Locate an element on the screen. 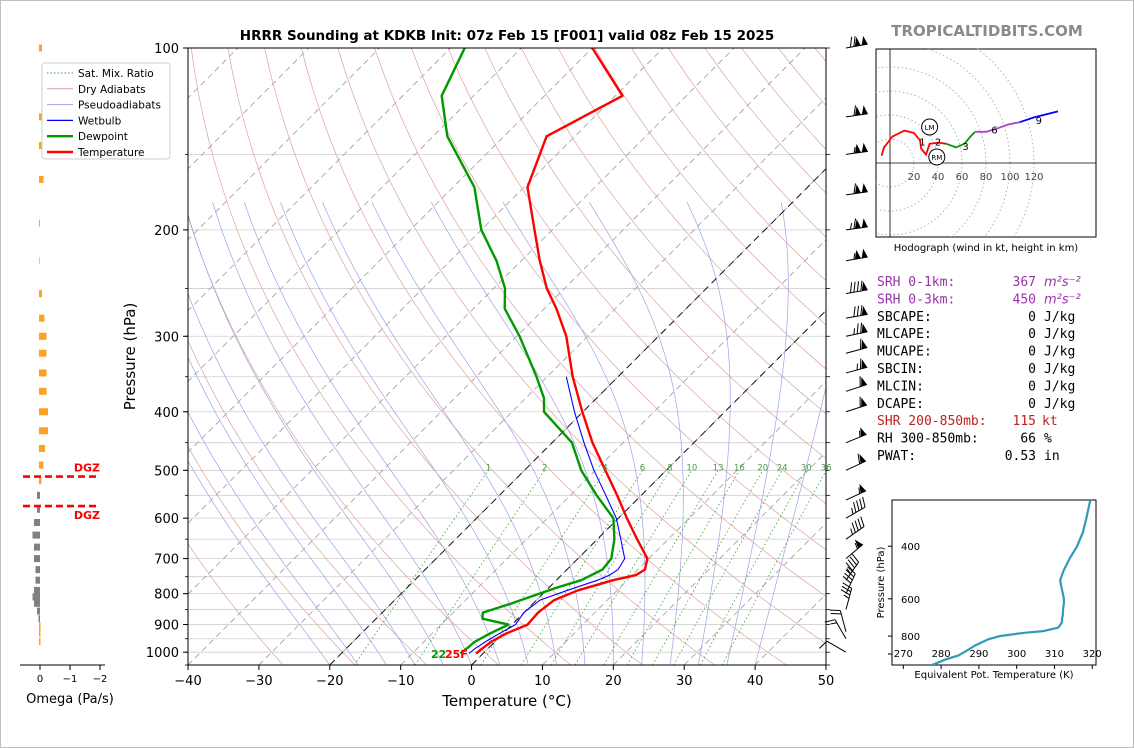  theta-e-x-label: Equivalent Pot. Temperature (K) is located at coordinates (993, 675).